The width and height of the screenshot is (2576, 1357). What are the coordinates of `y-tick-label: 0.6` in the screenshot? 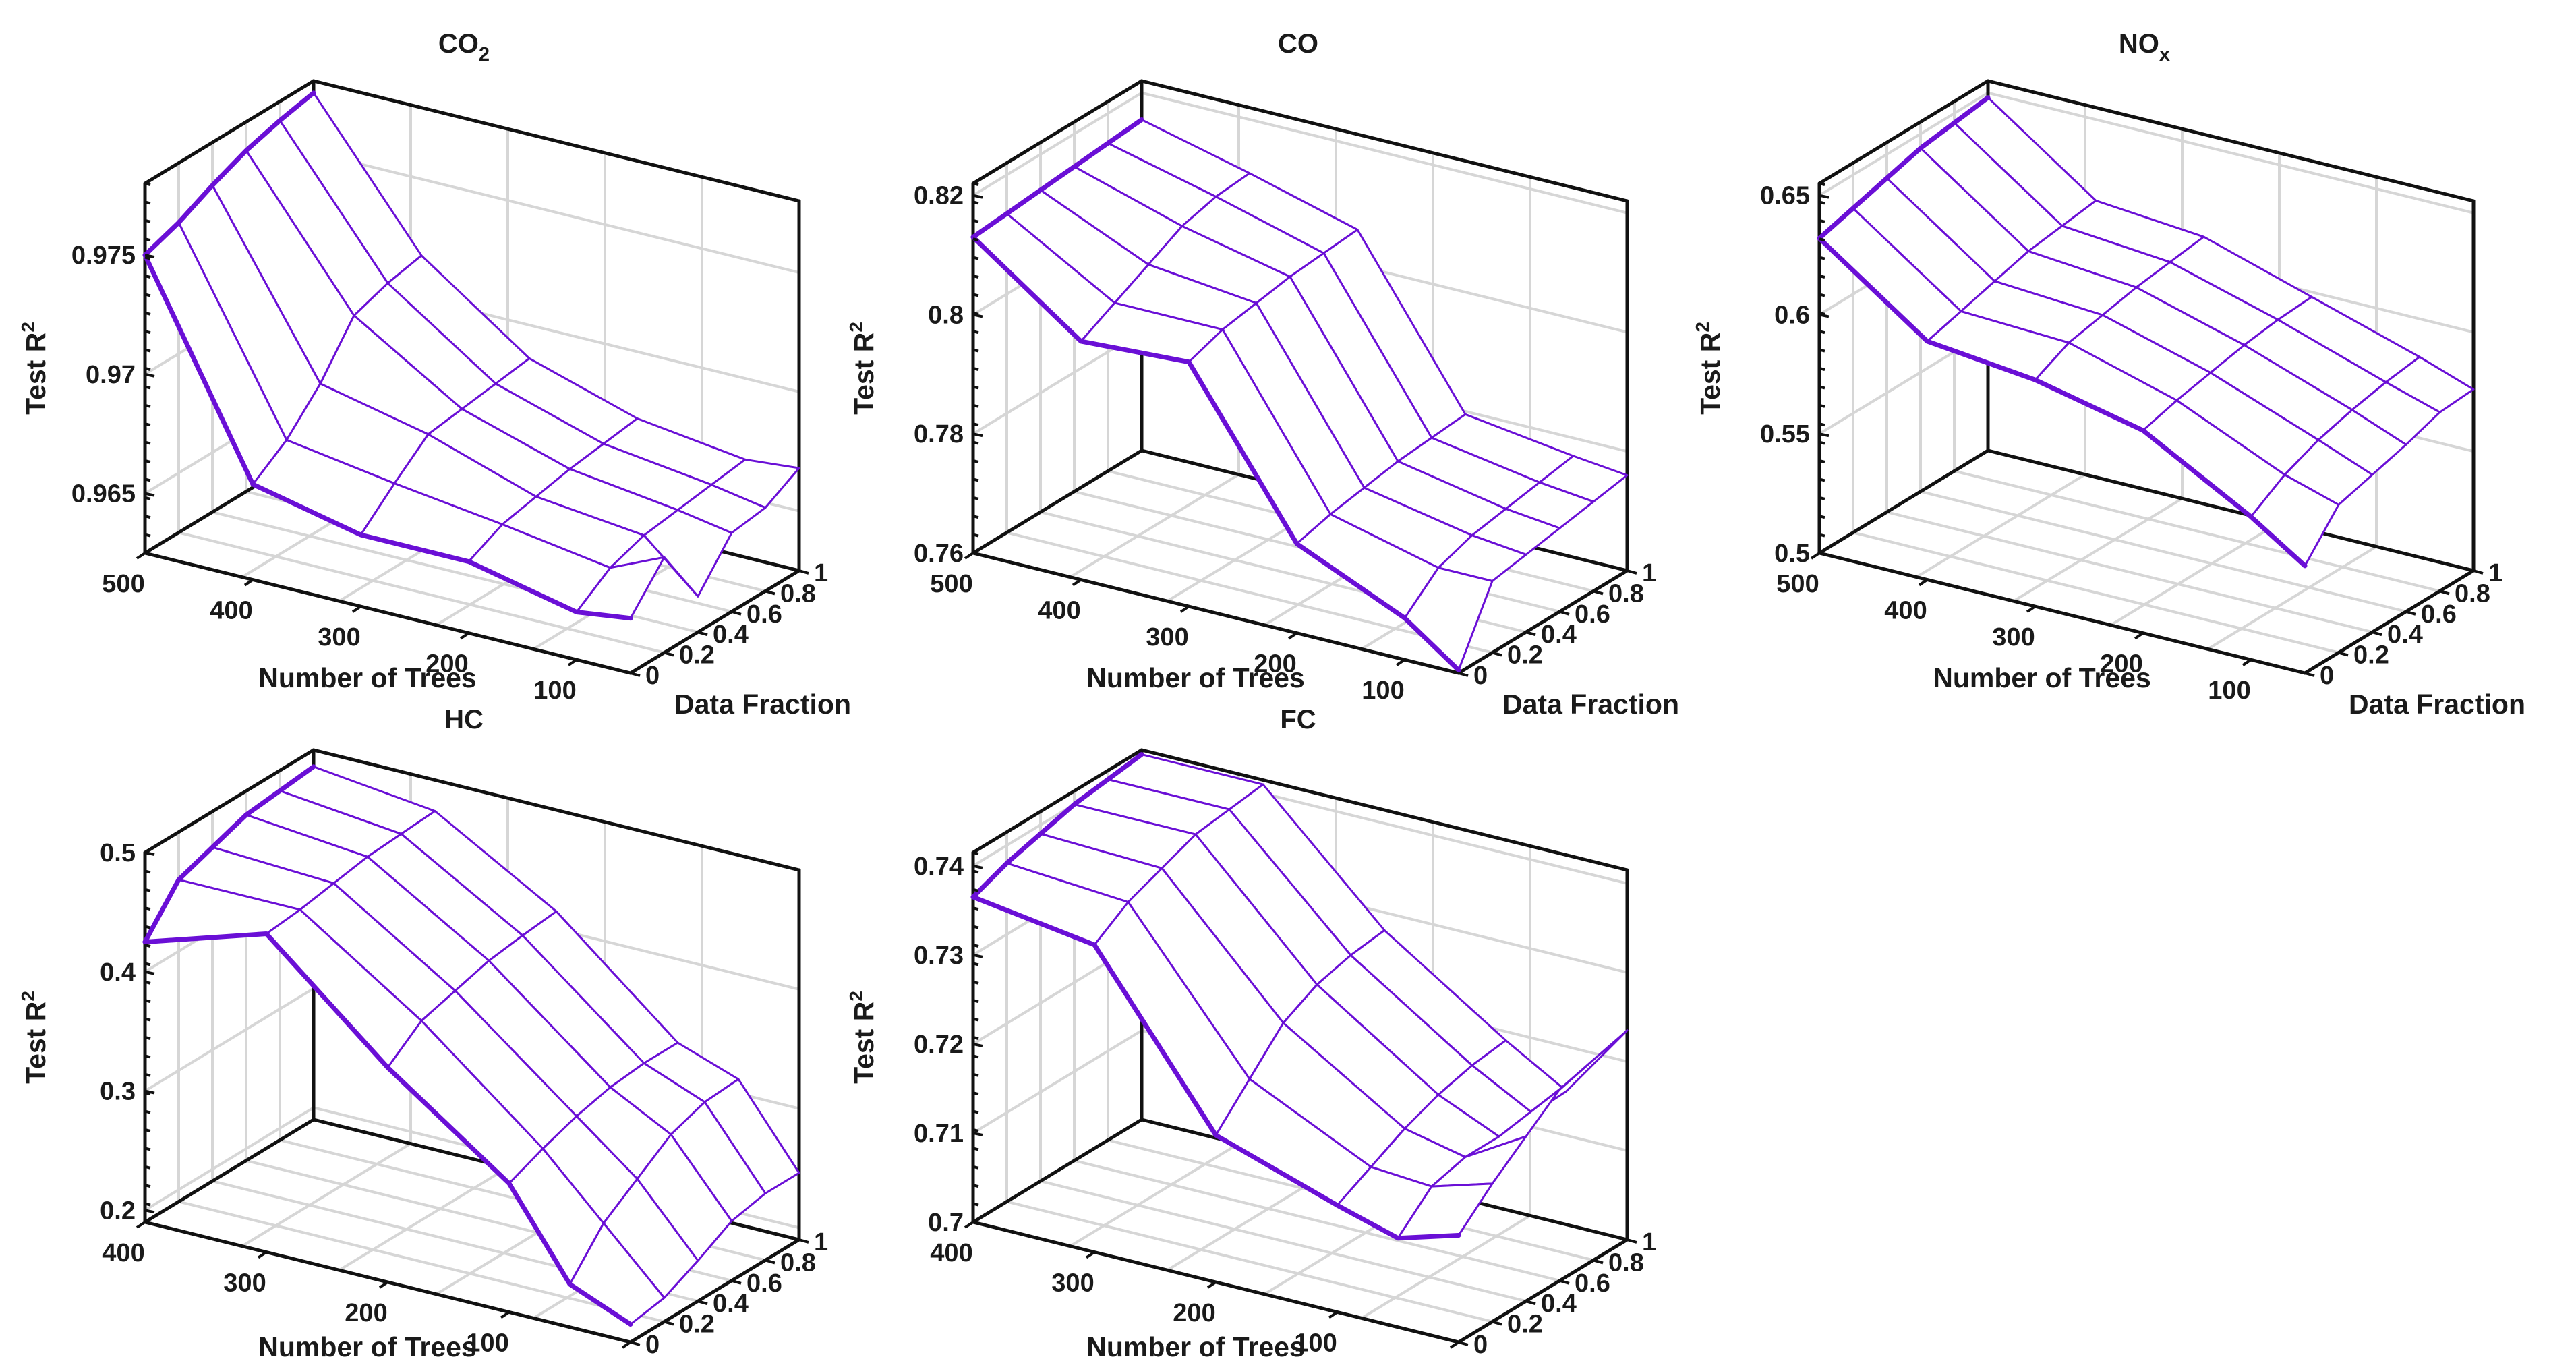 It's located at (1593, 614).